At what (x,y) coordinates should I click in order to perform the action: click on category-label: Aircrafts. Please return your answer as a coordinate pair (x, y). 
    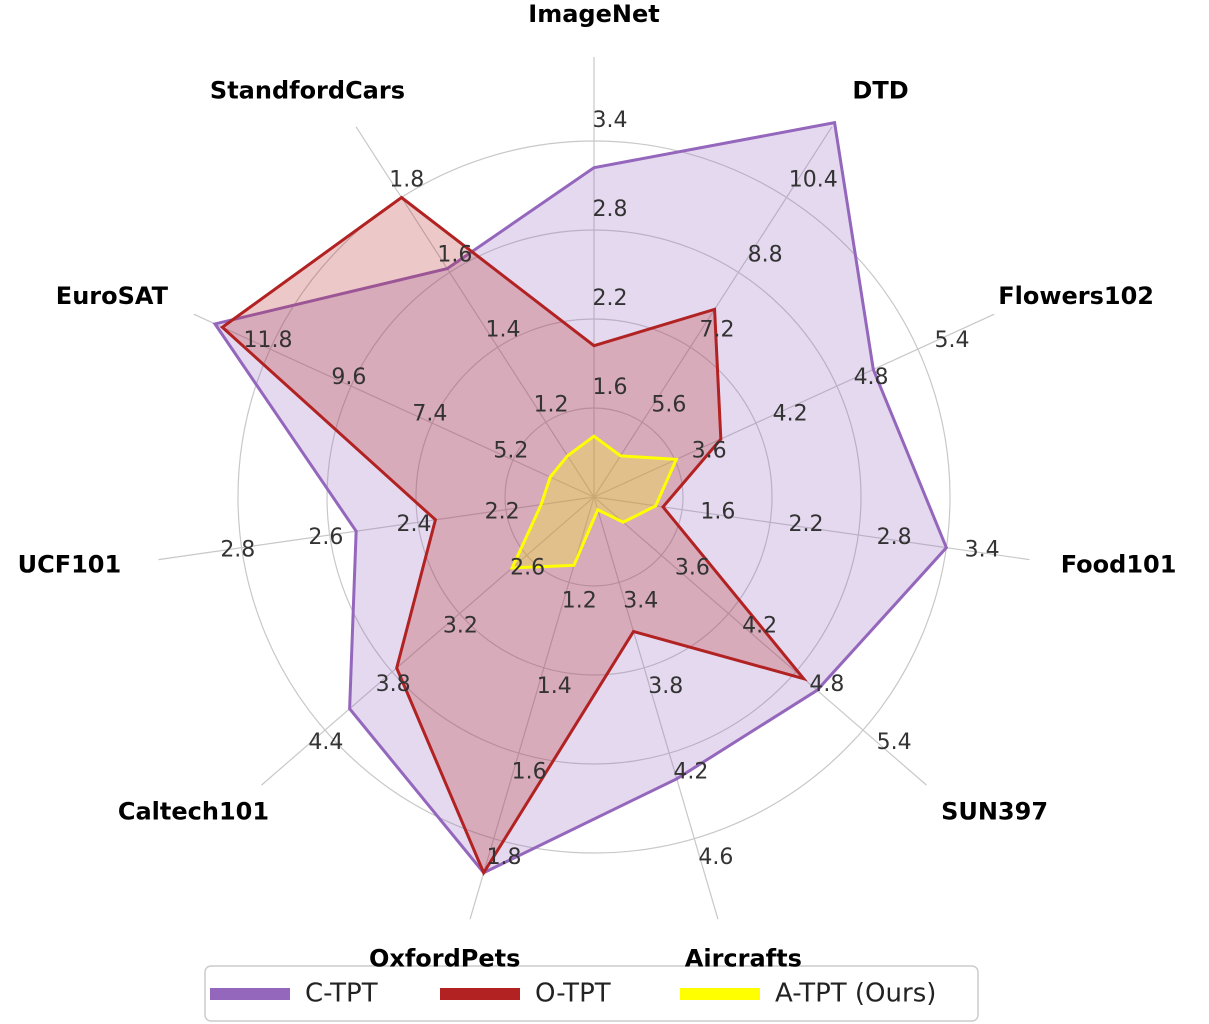
    Looking at the image, I should click on (743, 958).